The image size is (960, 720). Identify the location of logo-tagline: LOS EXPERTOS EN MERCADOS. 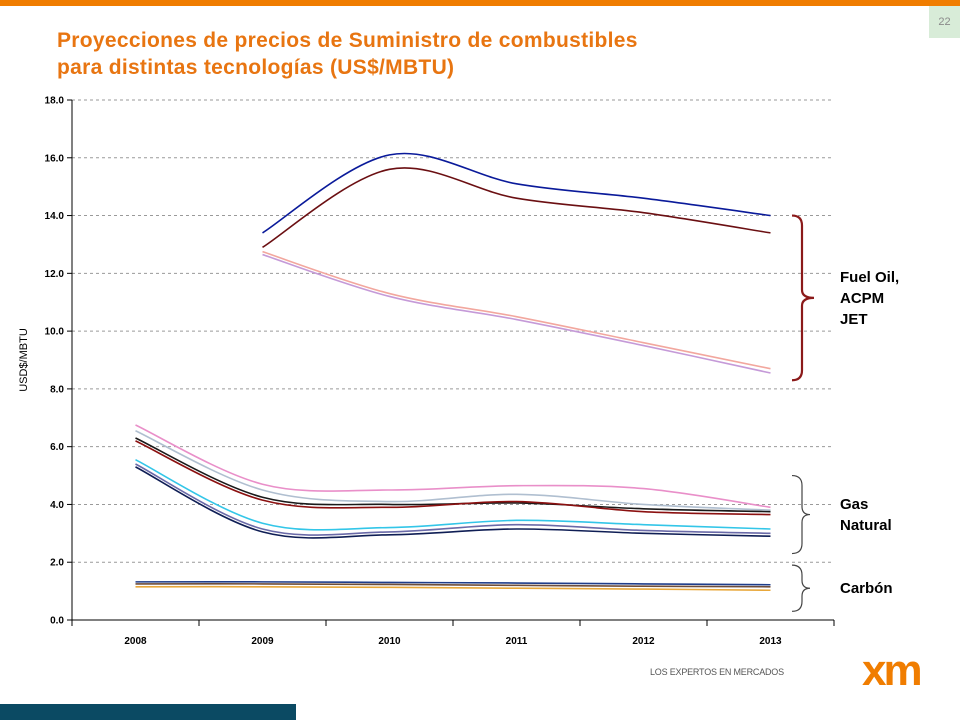
(717, 672).